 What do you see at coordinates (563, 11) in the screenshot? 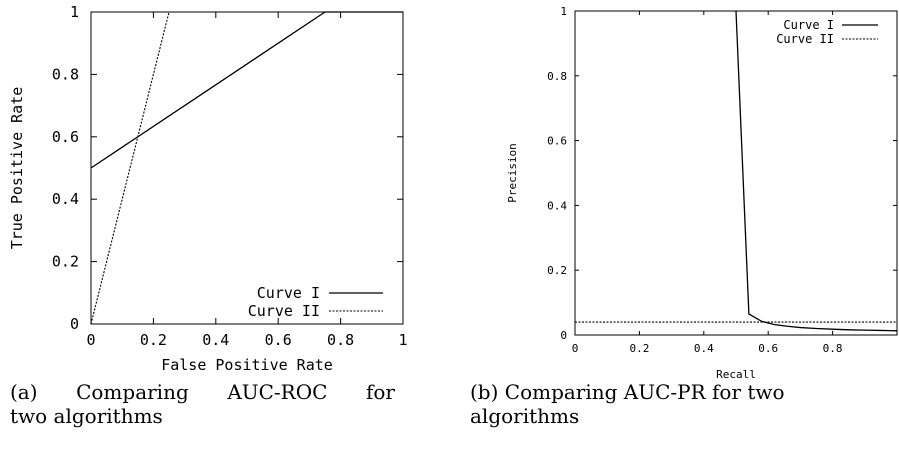
I see `pr-y-tick-label: 1` at bounding box center [563, 11].